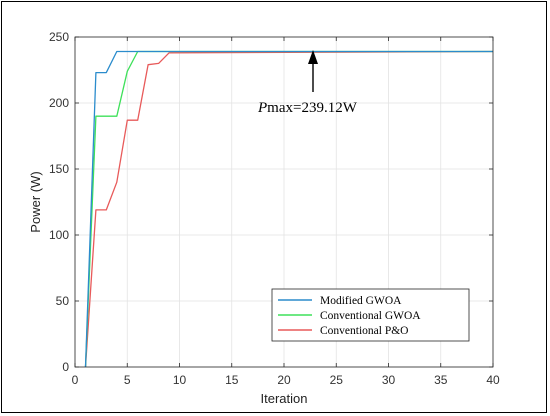  Describe the element at coordinates (307, 83) in the screenshot. I see `pmax-annotation: Pmax=239.12W` at that location.